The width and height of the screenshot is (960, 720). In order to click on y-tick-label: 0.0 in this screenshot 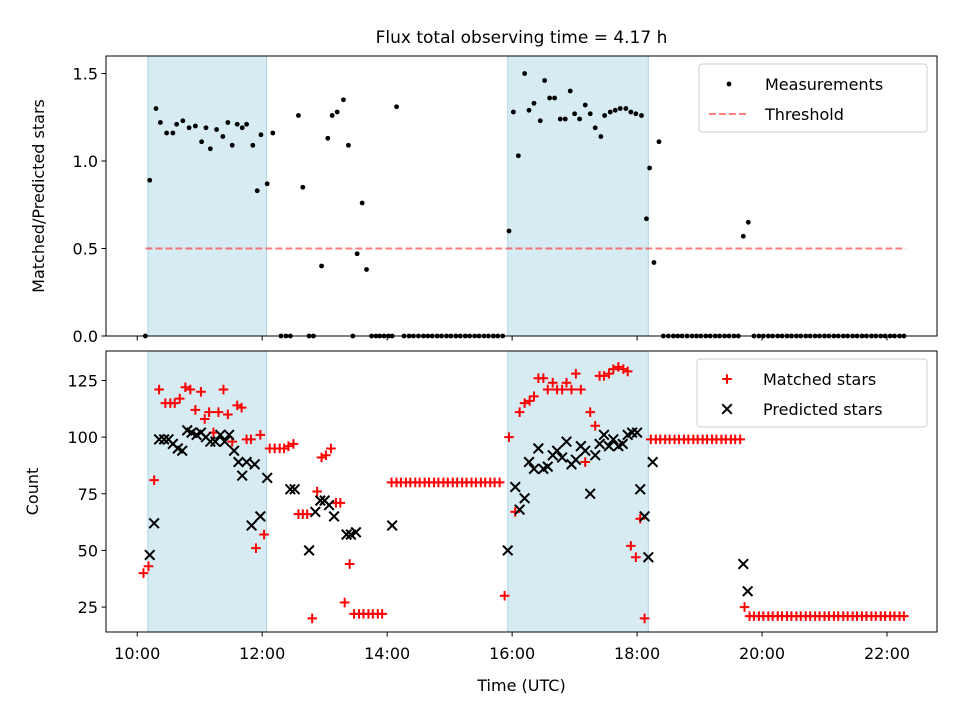, I will do `click(85, 336)`.